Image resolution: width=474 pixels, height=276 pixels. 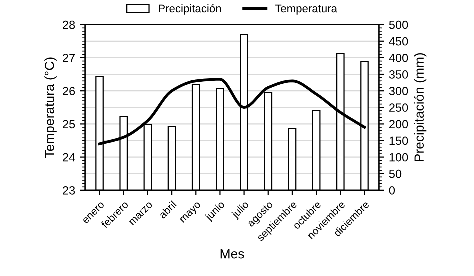 What do you see at coordinates (399, 124) in the screenshot?
I see `y2-tick-label: 200` at bounding box center [399, 124].